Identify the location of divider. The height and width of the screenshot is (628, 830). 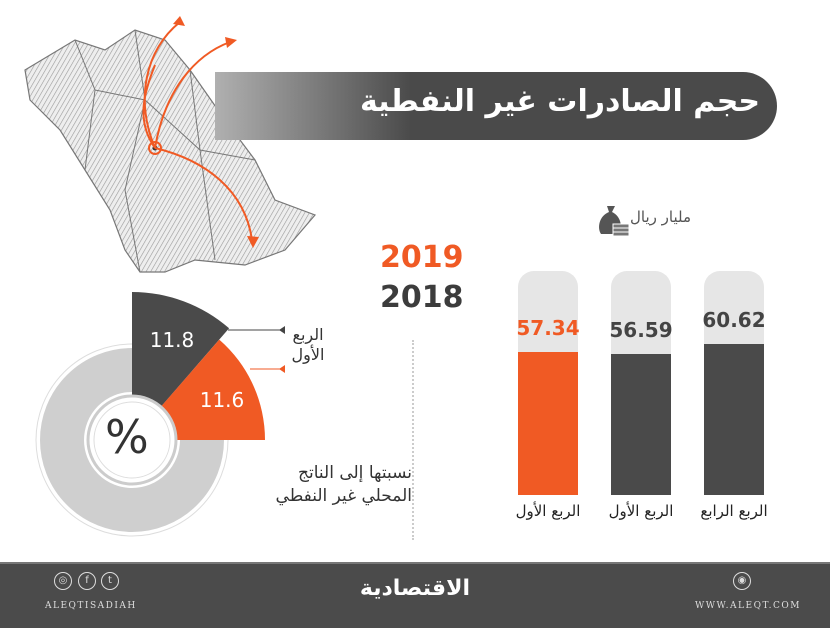
(413, 440).